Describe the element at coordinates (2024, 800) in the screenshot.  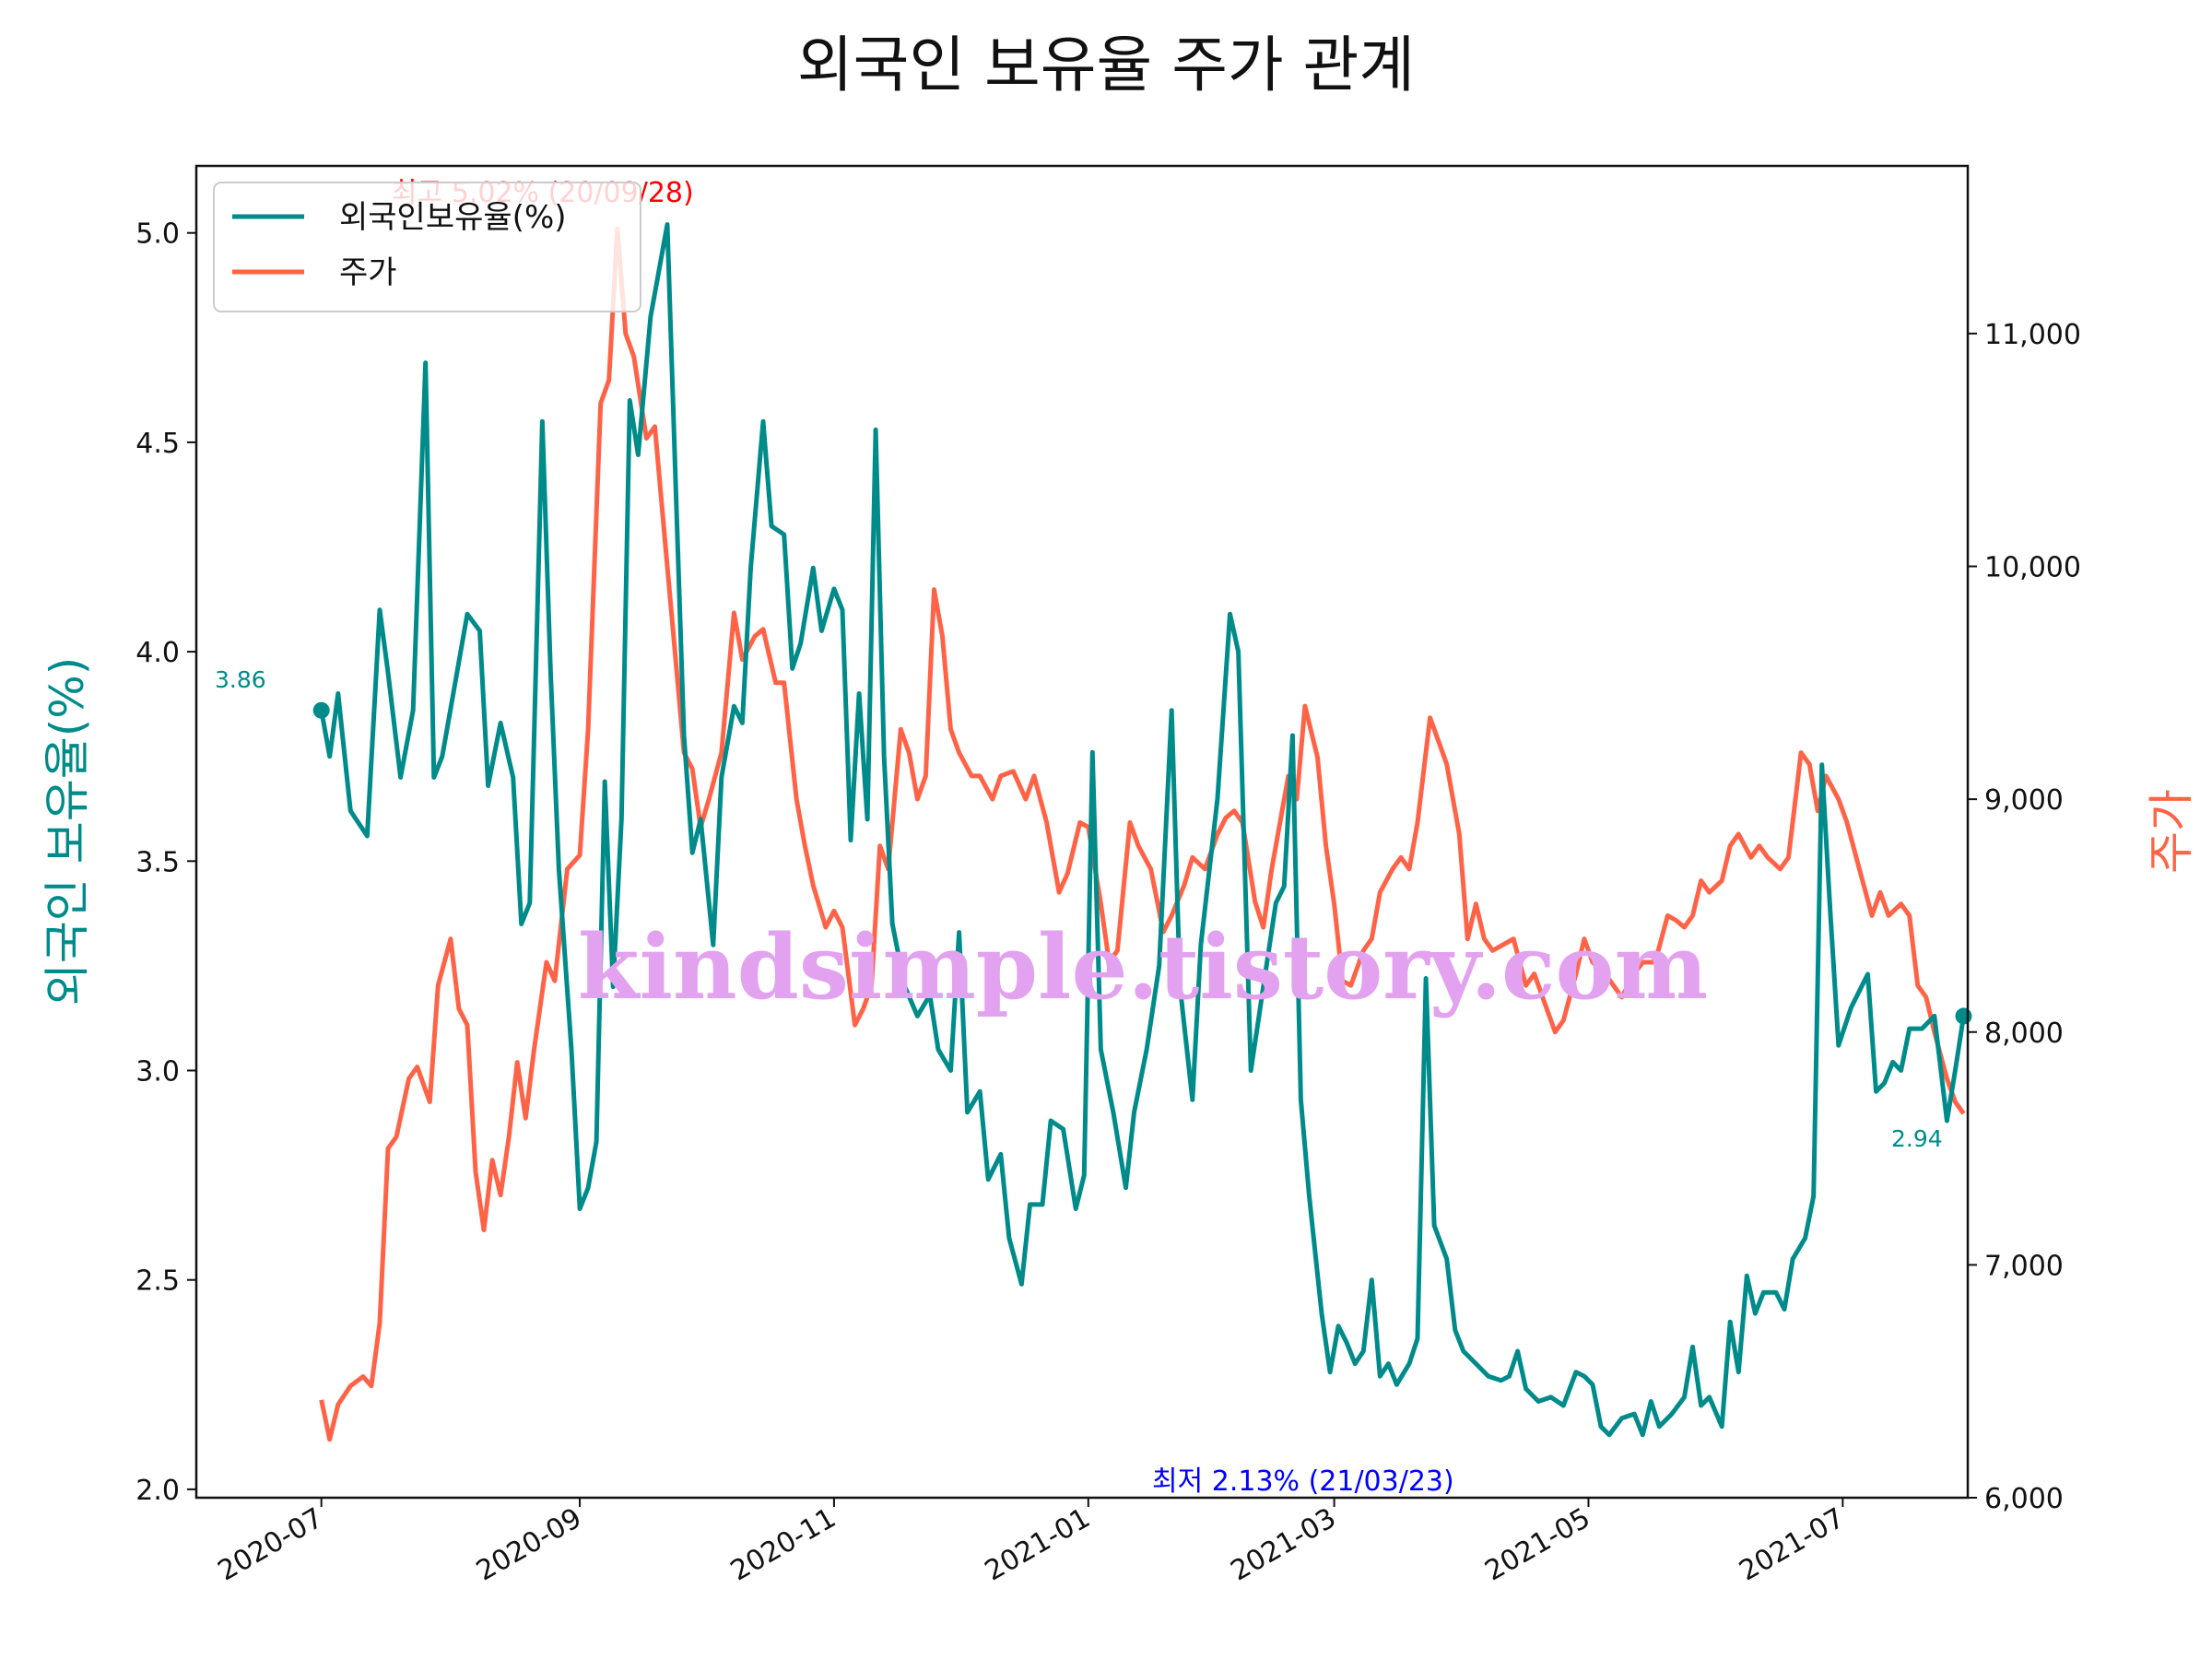
I see `y-right-tick-label: 9,000` at that location.